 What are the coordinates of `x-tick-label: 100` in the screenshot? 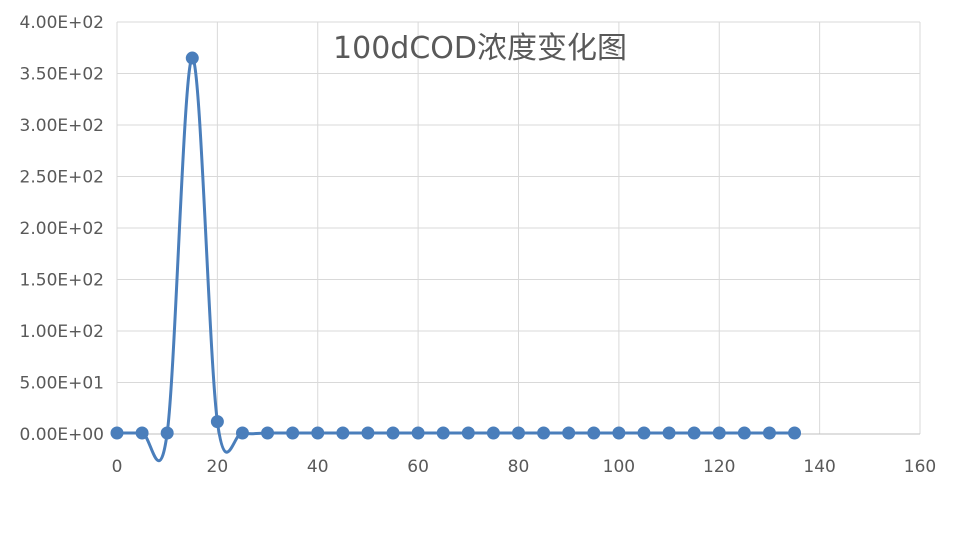 It's located at (619, 467).